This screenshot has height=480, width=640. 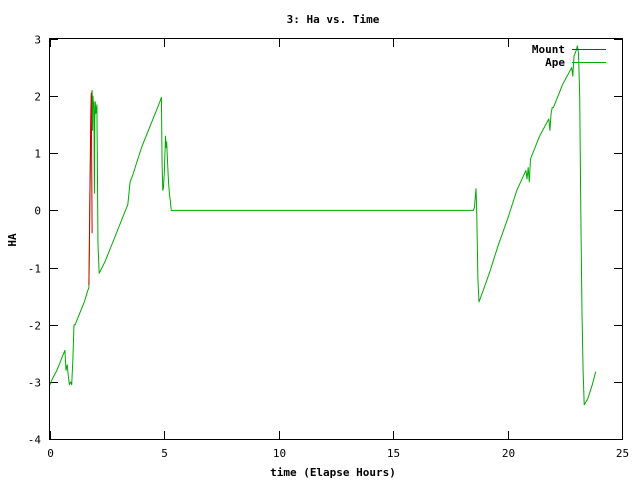 I want to click on x-tick-label: 0, so click(x=50, y=453).